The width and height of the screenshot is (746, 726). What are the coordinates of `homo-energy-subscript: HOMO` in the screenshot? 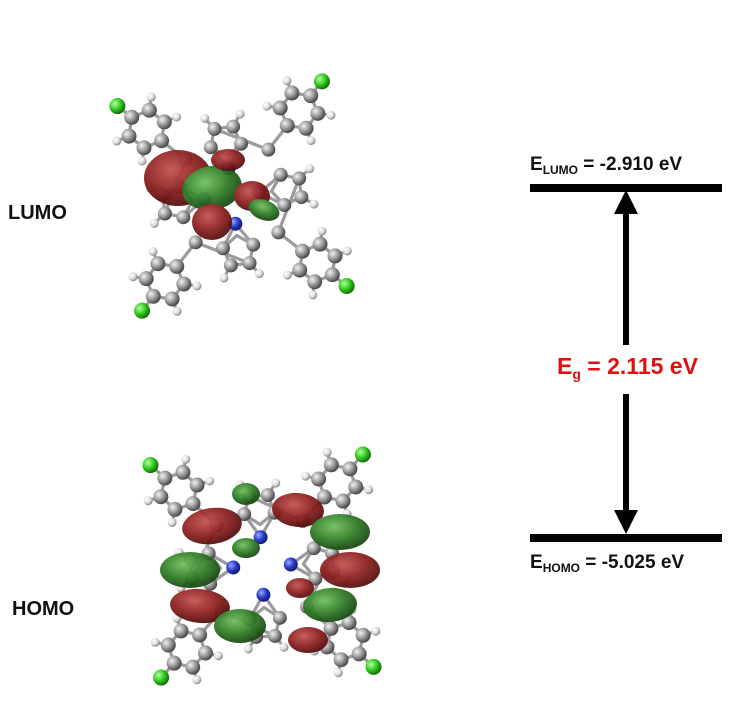 It's located at (561, 568).